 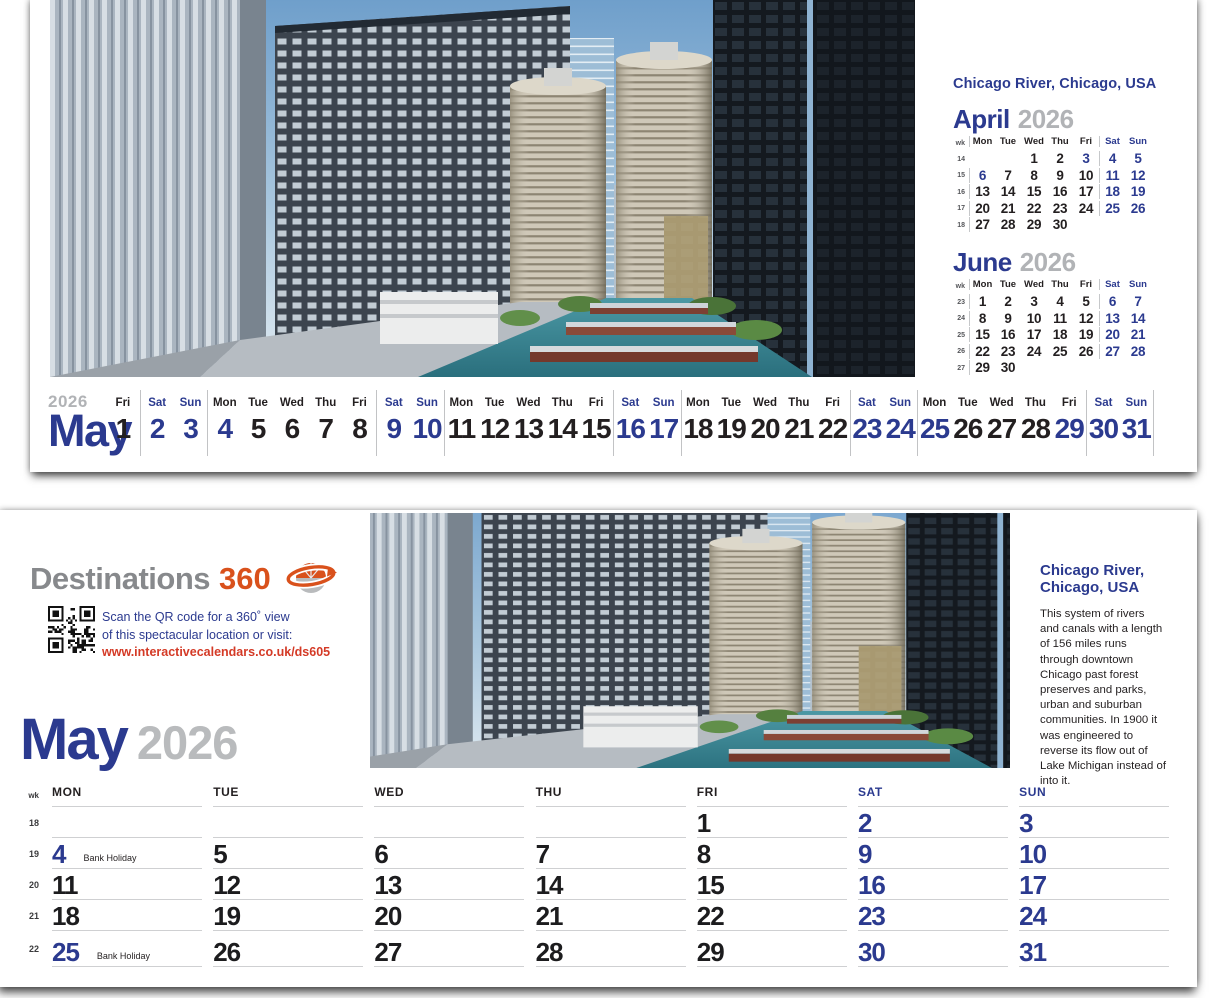 I want to click on grid-week-row: 21 18 19 20 21 22 23 24, so click(x=595, y=915).